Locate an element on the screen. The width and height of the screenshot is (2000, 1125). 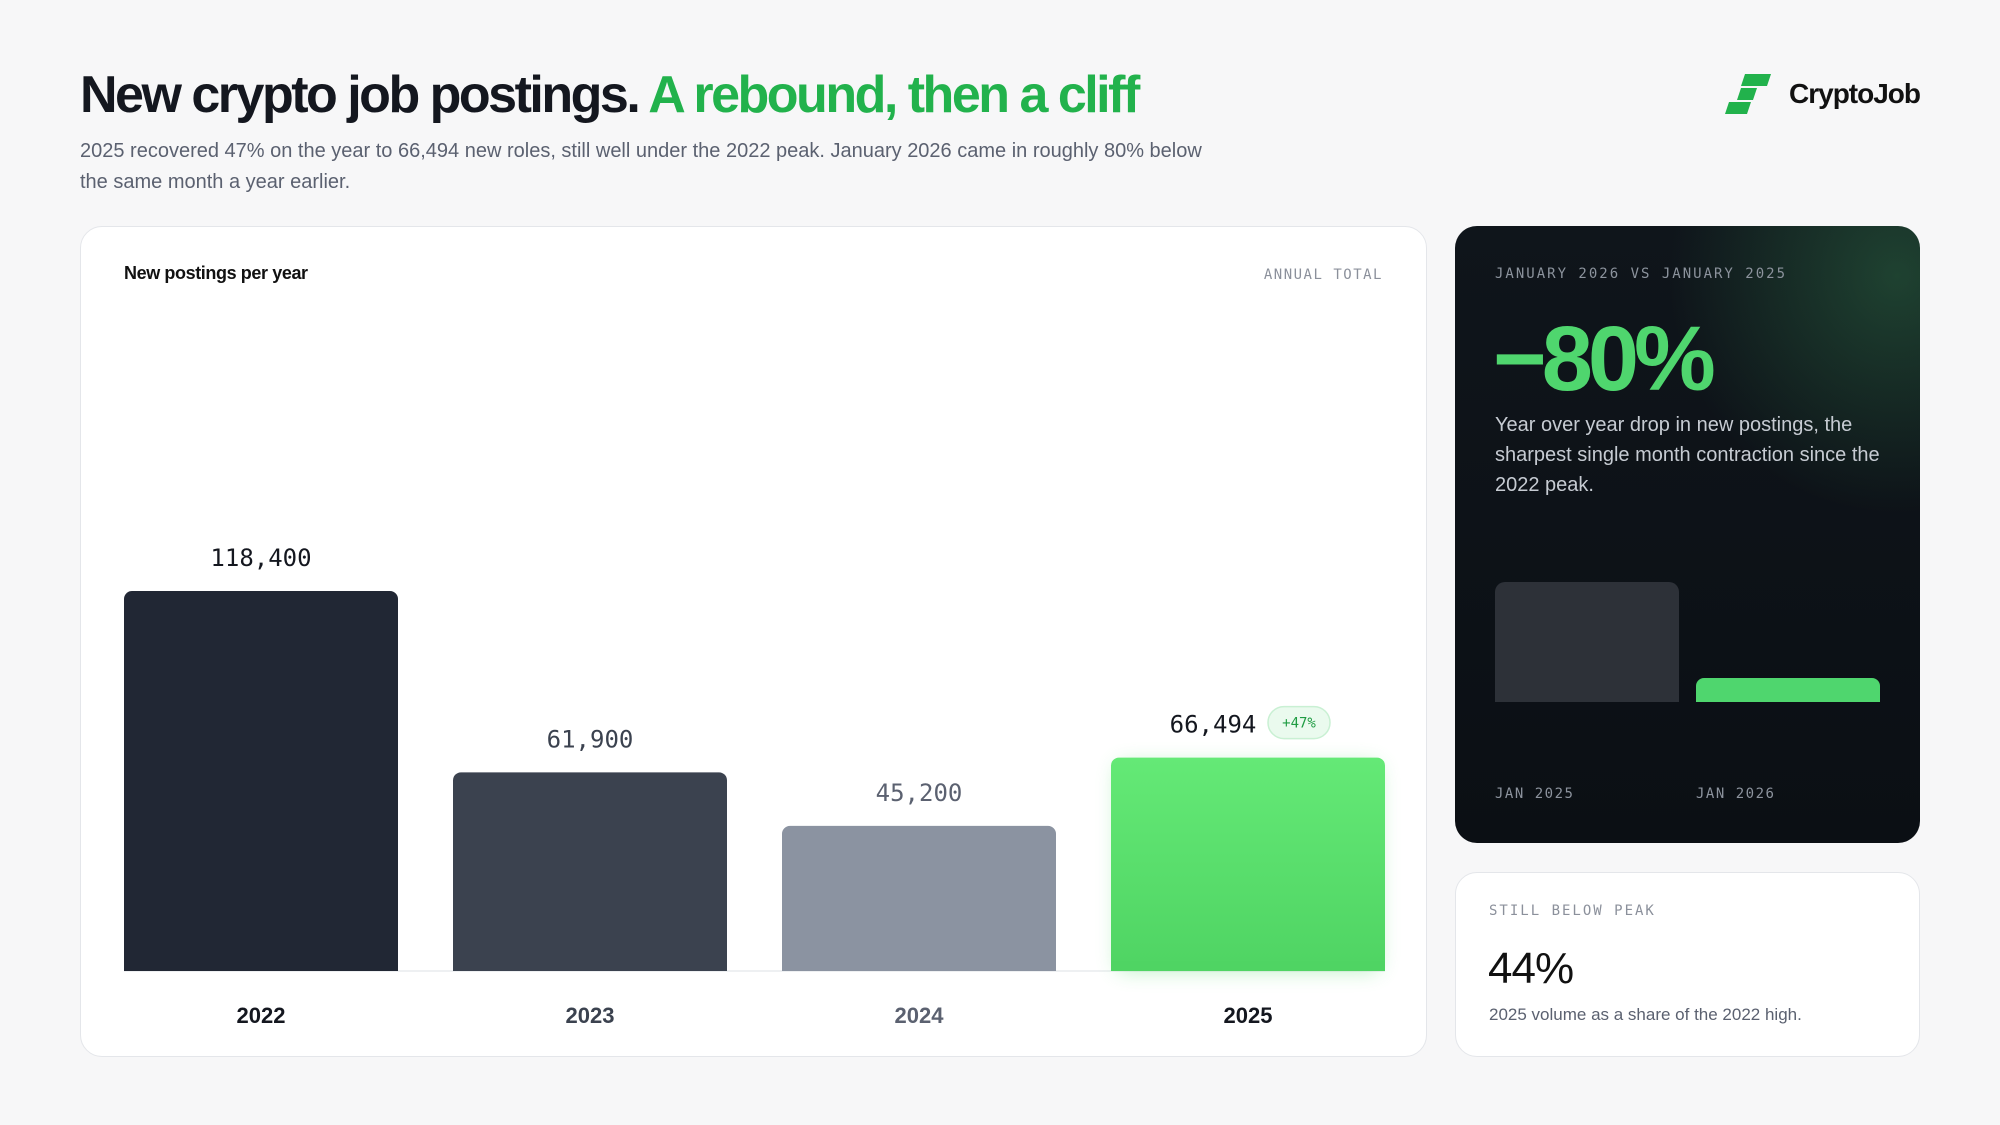
chart-label: New postings per year is located at coordinates (216, 273).